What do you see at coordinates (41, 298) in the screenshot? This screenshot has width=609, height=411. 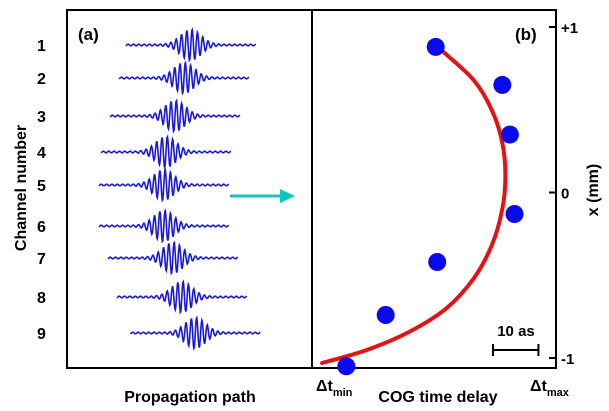 I see `channel-label-8: 8` at bounding box center [41, 298].